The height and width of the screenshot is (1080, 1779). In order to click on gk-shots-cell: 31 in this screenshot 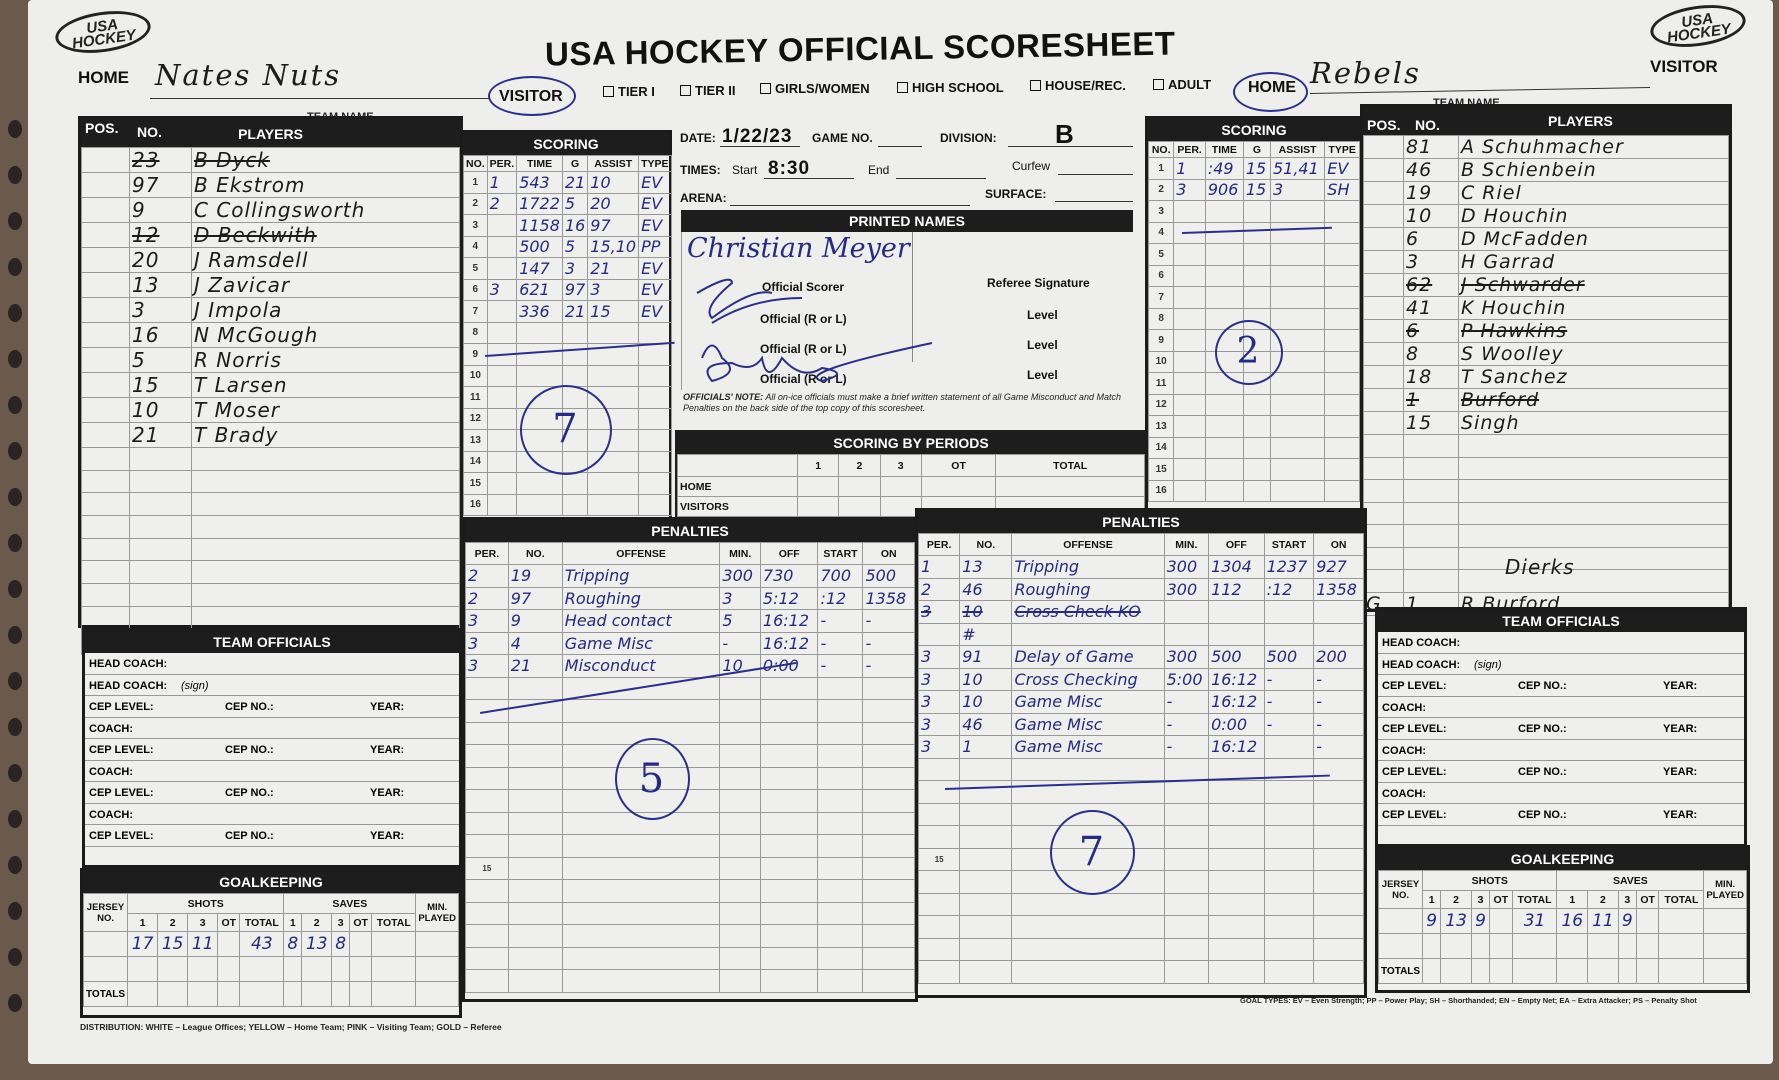, I will do `click(1534, 921)`.